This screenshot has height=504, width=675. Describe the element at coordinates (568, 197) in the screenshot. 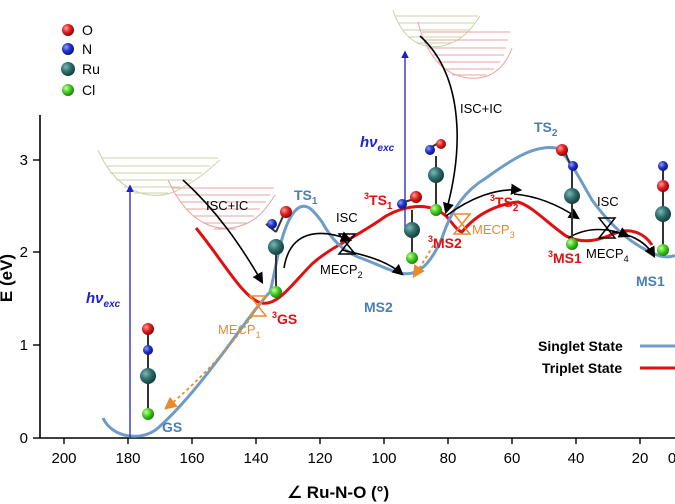

I see `molecule-ts2` at that location.